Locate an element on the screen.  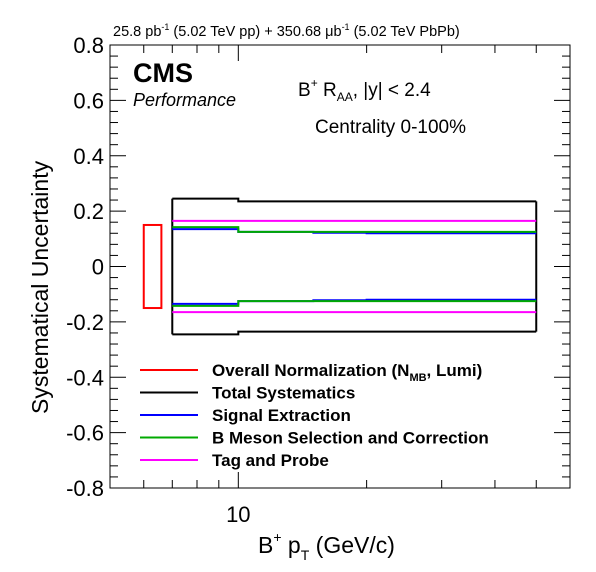
y-tick-label: 0.8 is located at coordinates (88, 45).